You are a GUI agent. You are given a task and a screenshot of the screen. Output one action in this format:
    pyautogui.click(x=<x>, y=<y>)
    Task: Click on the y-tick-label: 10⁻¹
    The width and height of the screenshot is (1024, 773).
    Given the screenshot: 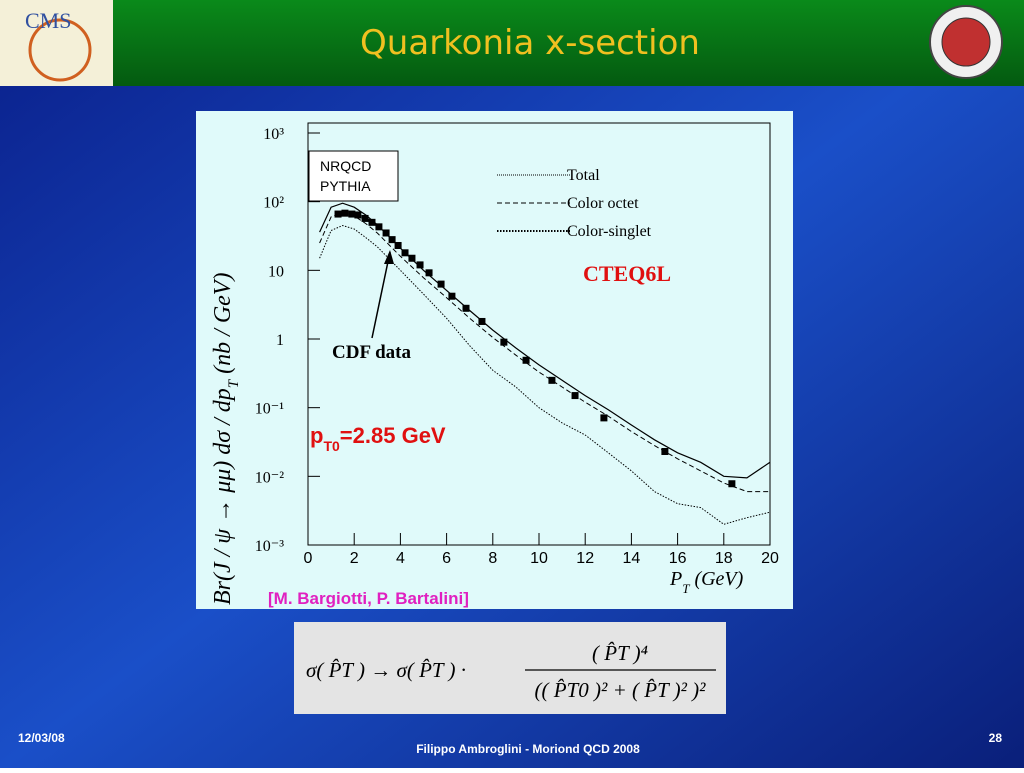 What is the action you would take?
    pyautogui.click(x=269, y=409)
    